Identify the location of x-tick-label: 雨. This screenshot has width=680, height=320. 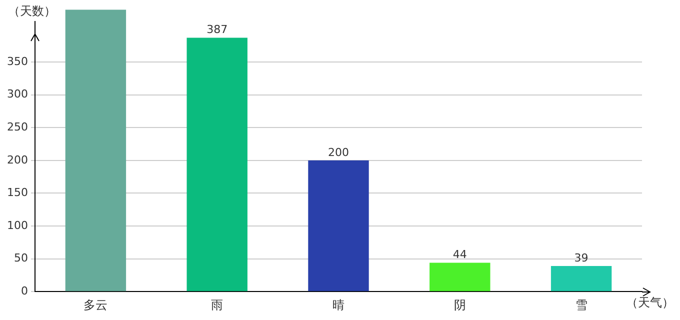
(217, 305).